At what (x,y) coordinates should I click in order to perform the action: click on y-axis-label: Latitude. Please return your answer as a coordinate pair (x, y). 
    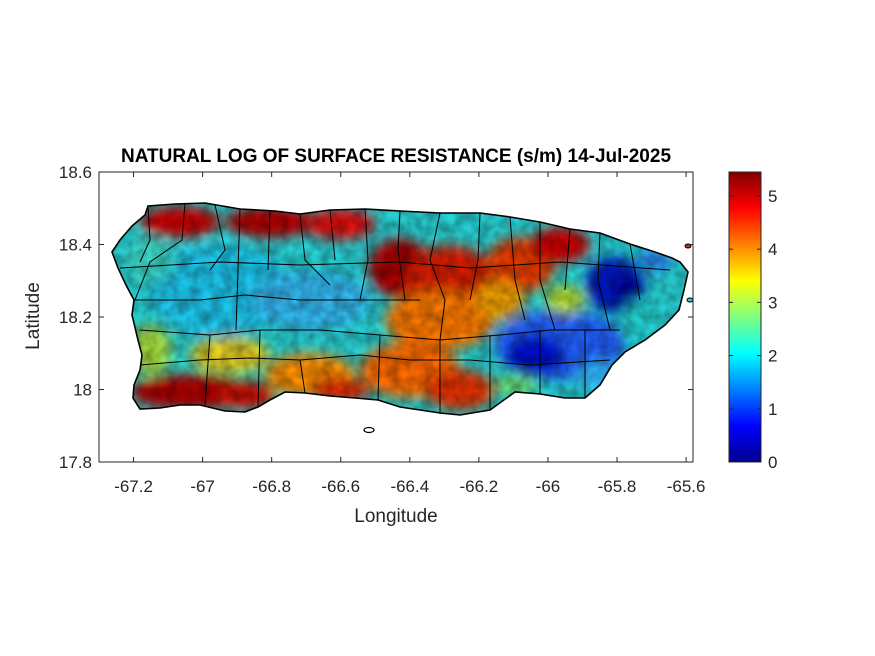
    Looking at the image, I should click on (33, 316).